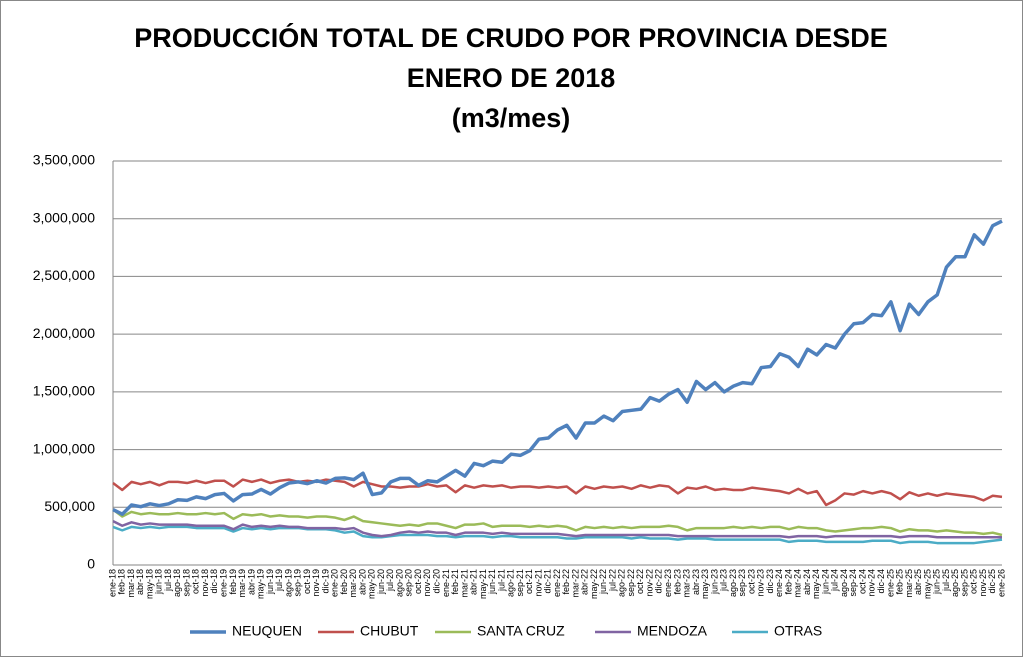 This screenshot has height=657, width=1023. Describe the element at coordinates (538, 583) in the screenshot. I see `x-tick-label: nov-21` at that location.